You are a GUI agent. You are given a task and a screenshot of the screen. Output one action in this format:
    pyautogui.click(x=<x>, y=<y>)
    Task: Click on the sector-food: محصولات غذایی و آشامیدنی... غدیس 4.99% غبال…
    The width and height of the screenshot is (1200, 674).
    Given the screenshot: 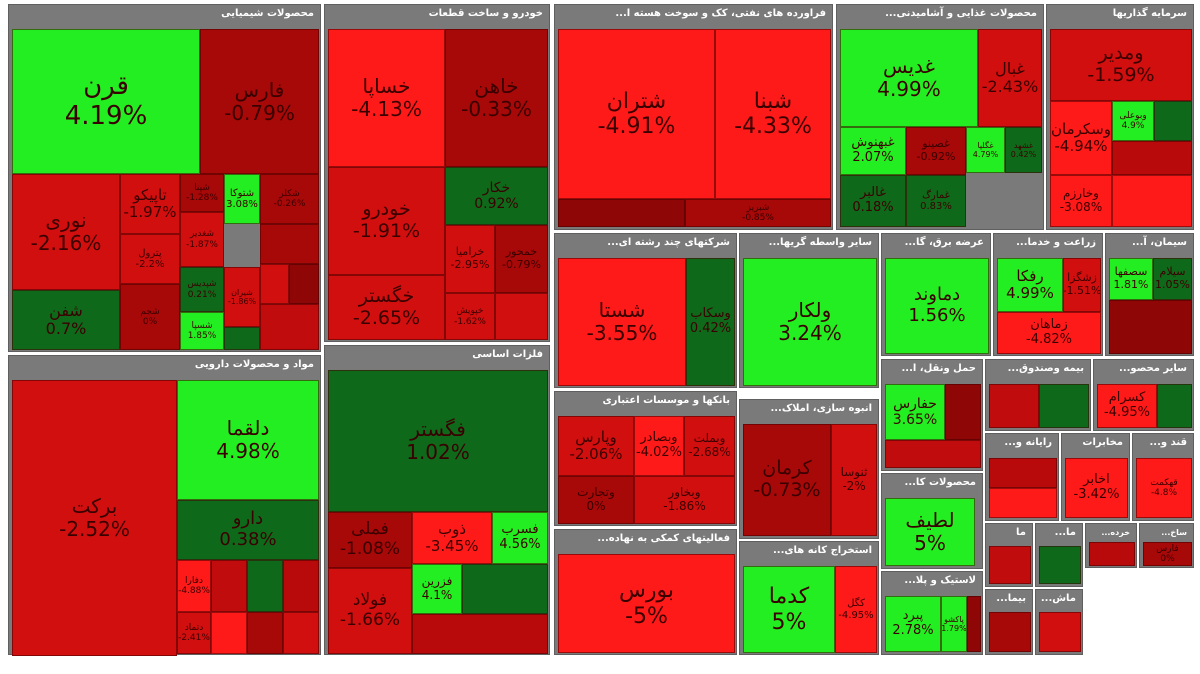 What is the action you would take?
    pyautogui.click(x=940, y=117)
    